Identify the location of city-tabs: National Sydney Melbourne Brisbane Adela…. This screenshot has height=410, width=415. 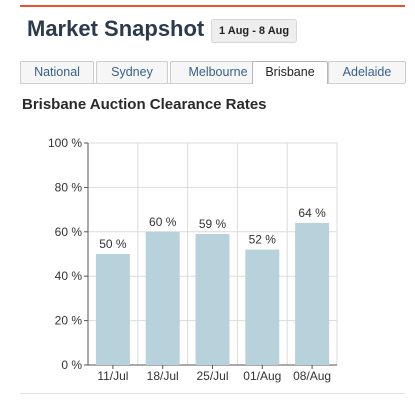
(213, 72).